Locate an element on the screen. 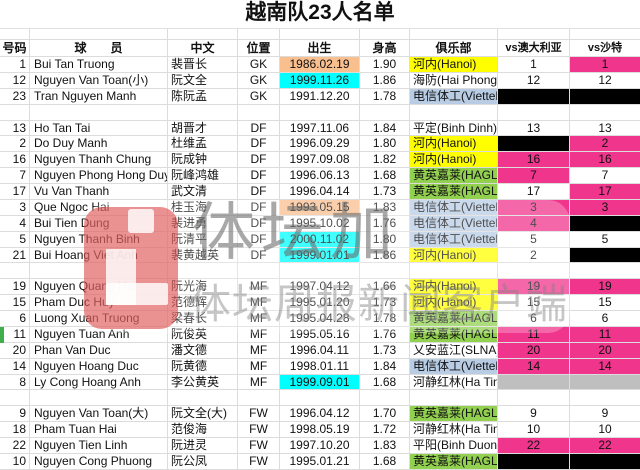  cell-chinese-name: 胡晋才 is located at coordinates (203, 128).